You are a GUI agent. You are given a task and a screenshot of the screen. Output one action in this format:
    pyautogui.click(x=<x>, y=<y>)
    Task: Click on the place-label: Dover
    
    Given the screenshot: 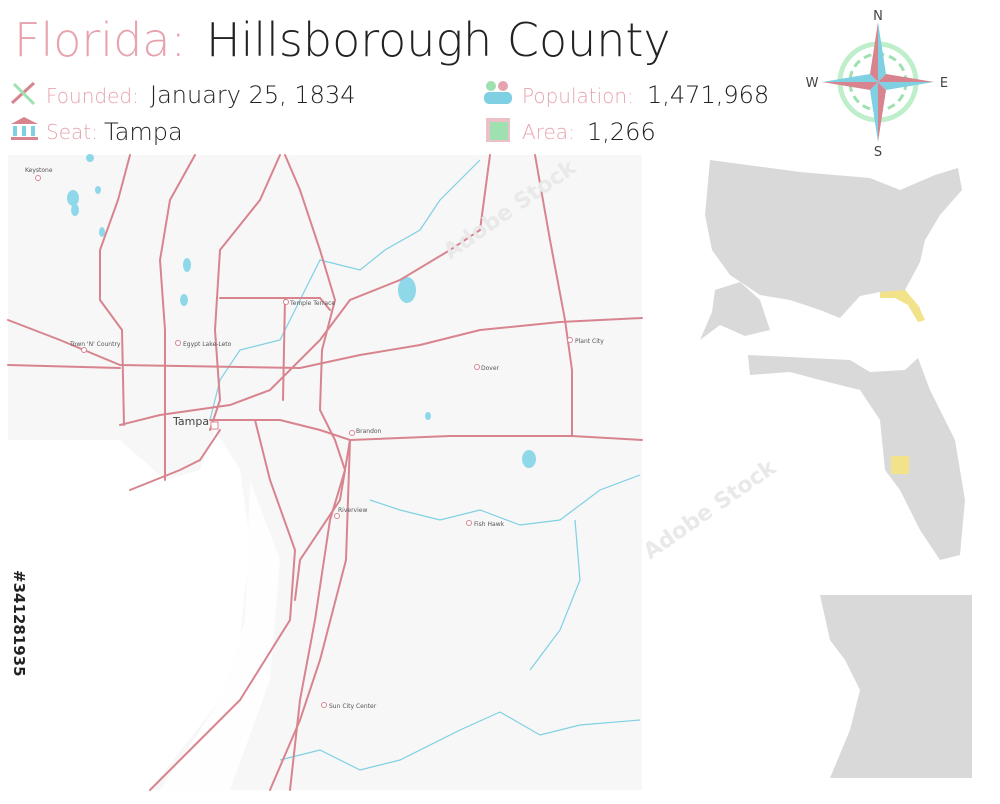 What is the action you would take?
    pyautogui.click(x=490, y=368)
    